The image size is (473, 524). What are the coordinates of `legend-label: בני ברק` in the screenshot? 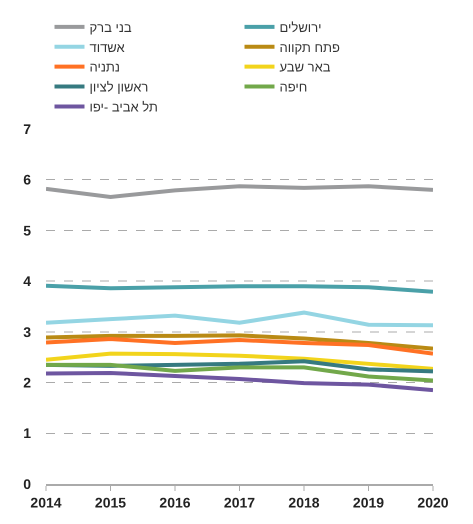 It's located at (111, 27).